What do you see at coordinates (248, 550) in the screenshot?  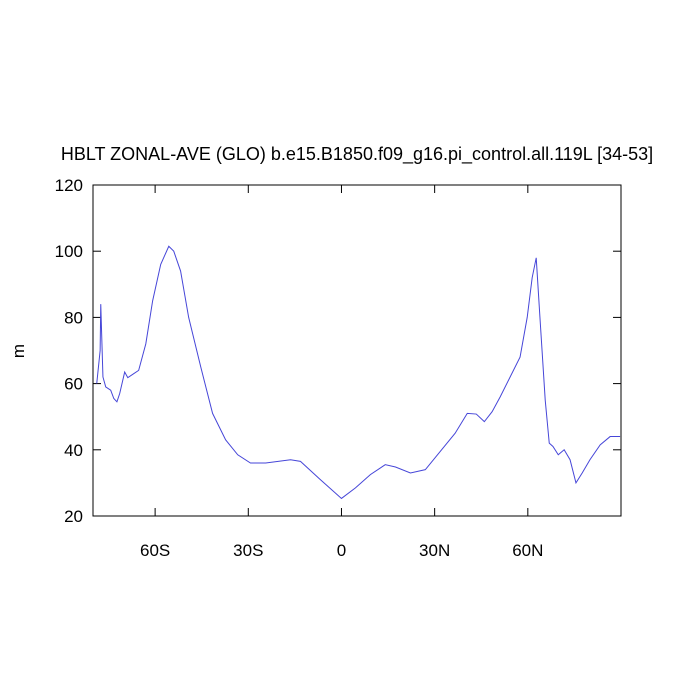 I see `x-tick-label: 30S` at bounding box center [248, 550].